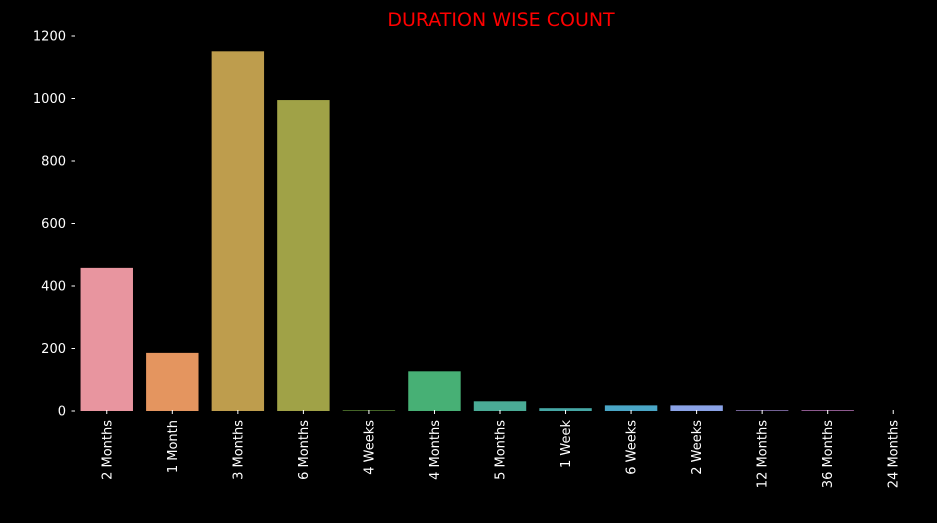 This screenshot has width=937, height=523. I want to click on y-tick-label: 0, so click(62, 412).